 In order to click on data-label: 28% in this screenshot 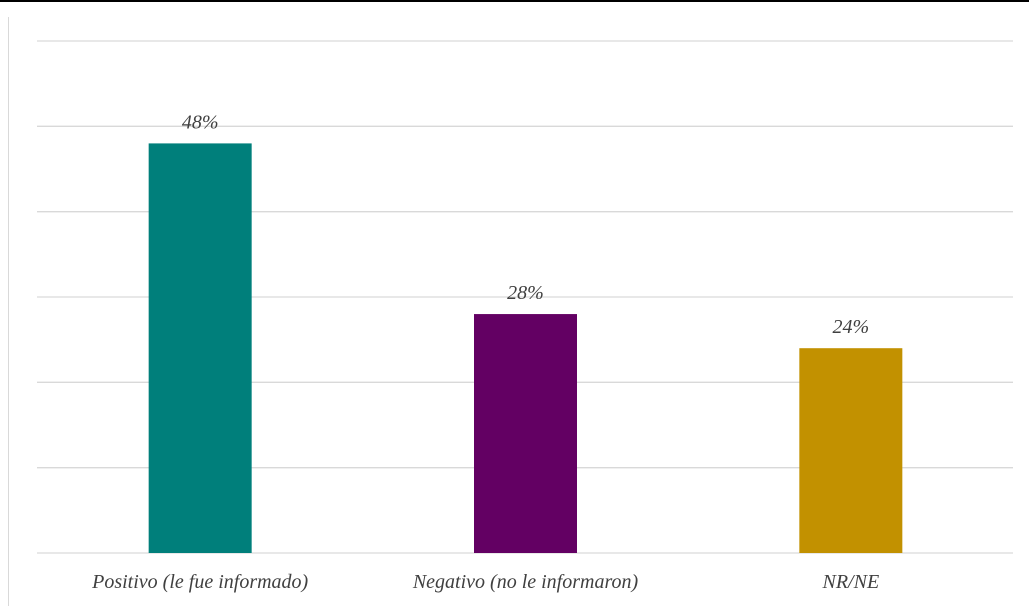, I will do `click(525, 293)`.